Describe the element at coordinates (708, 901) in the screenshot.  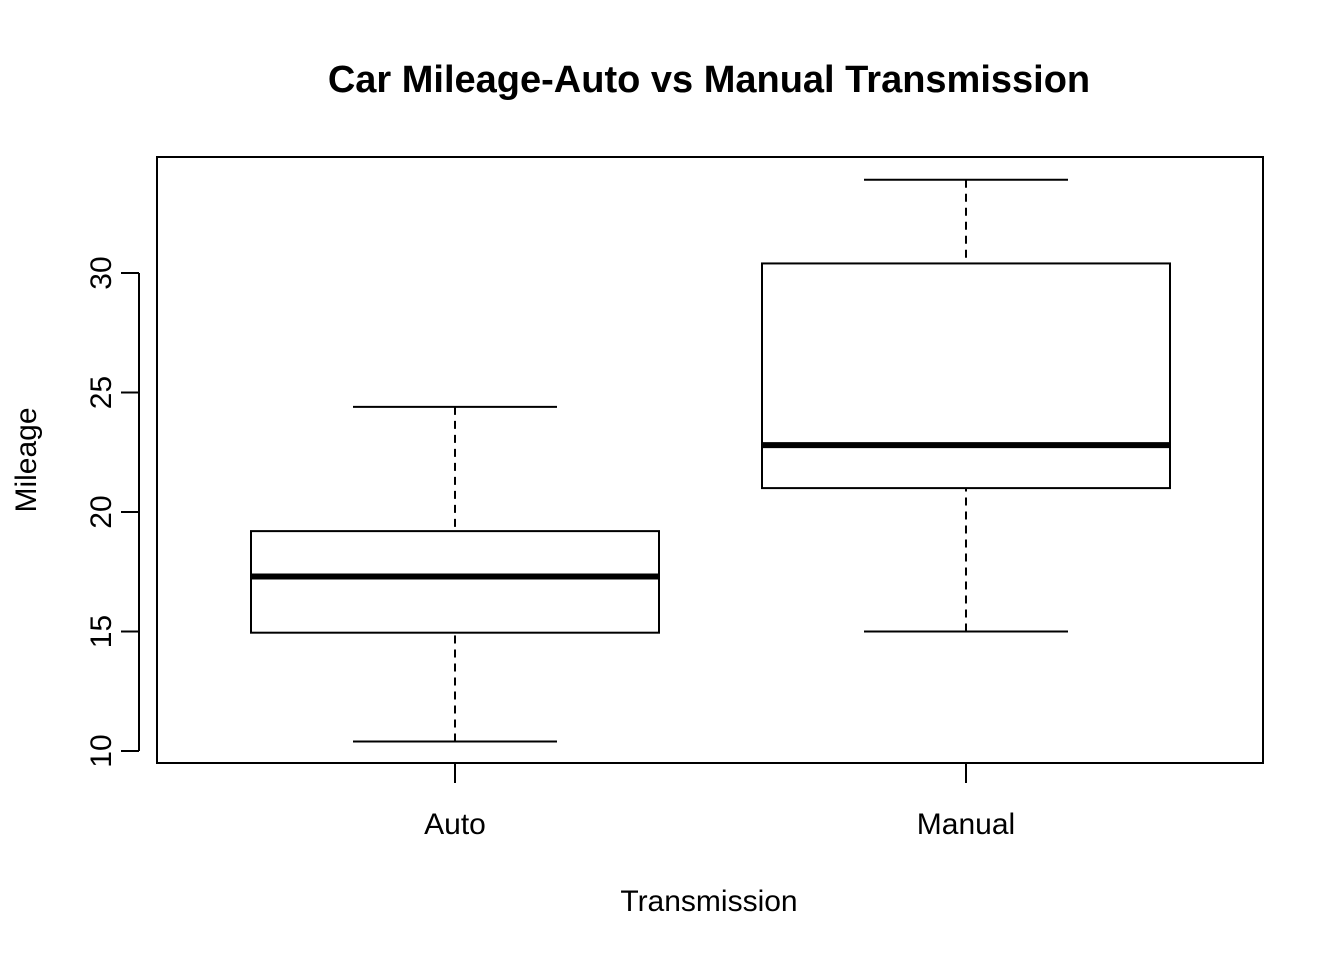
I see `x-axis-label: Transmission` at that location.